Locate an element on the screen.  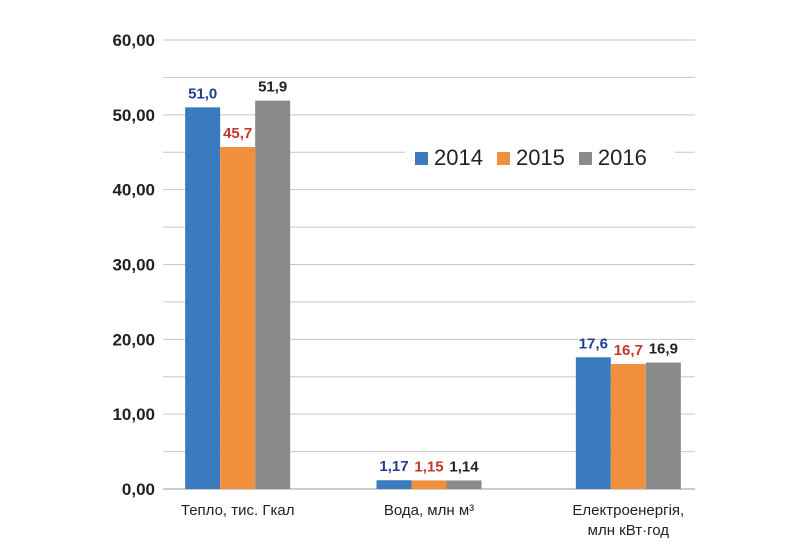
data-label-2015: 16,7 is located at coordinates (628, 350).